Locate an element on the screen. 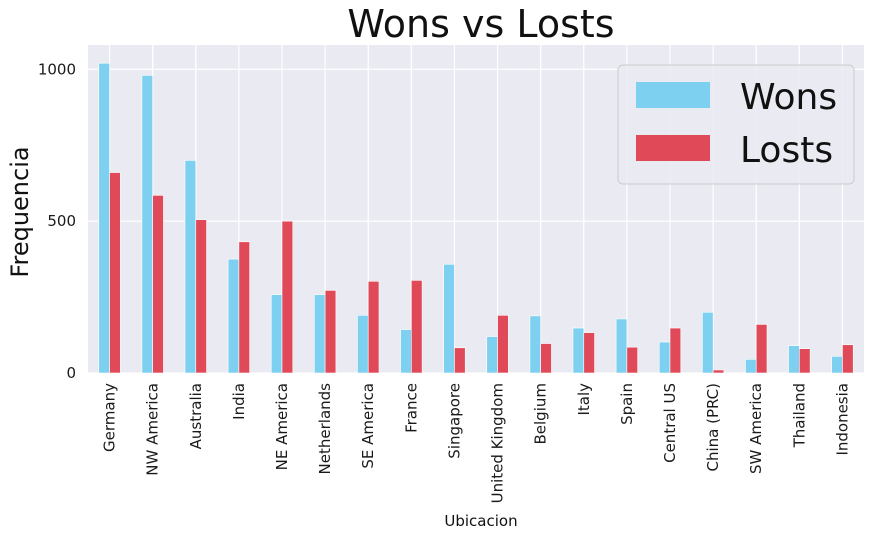 This screenshot has height=537, width=880. y-axis-ticks: 0 500 1000 is located at coordinates (57, 221).